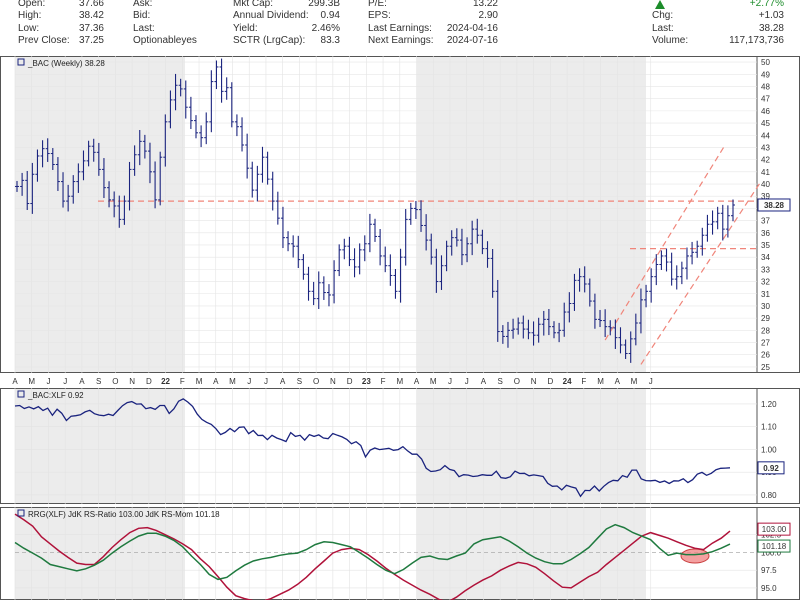  I want to click on y-tick-label: 41, so click(765, 172).